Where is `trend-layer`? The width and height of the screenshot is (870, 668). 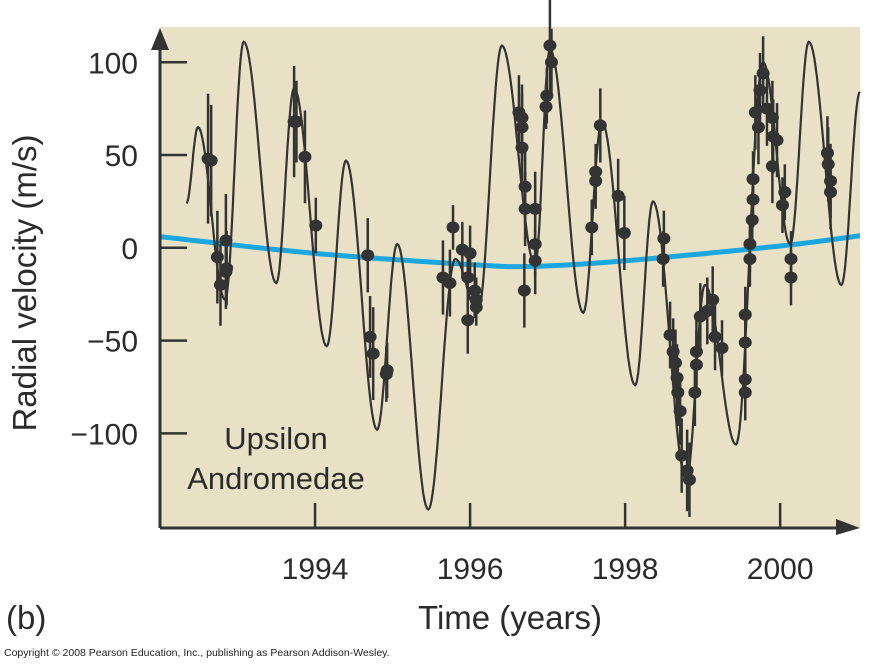
trend-layer is located at coordinates (510, 251).